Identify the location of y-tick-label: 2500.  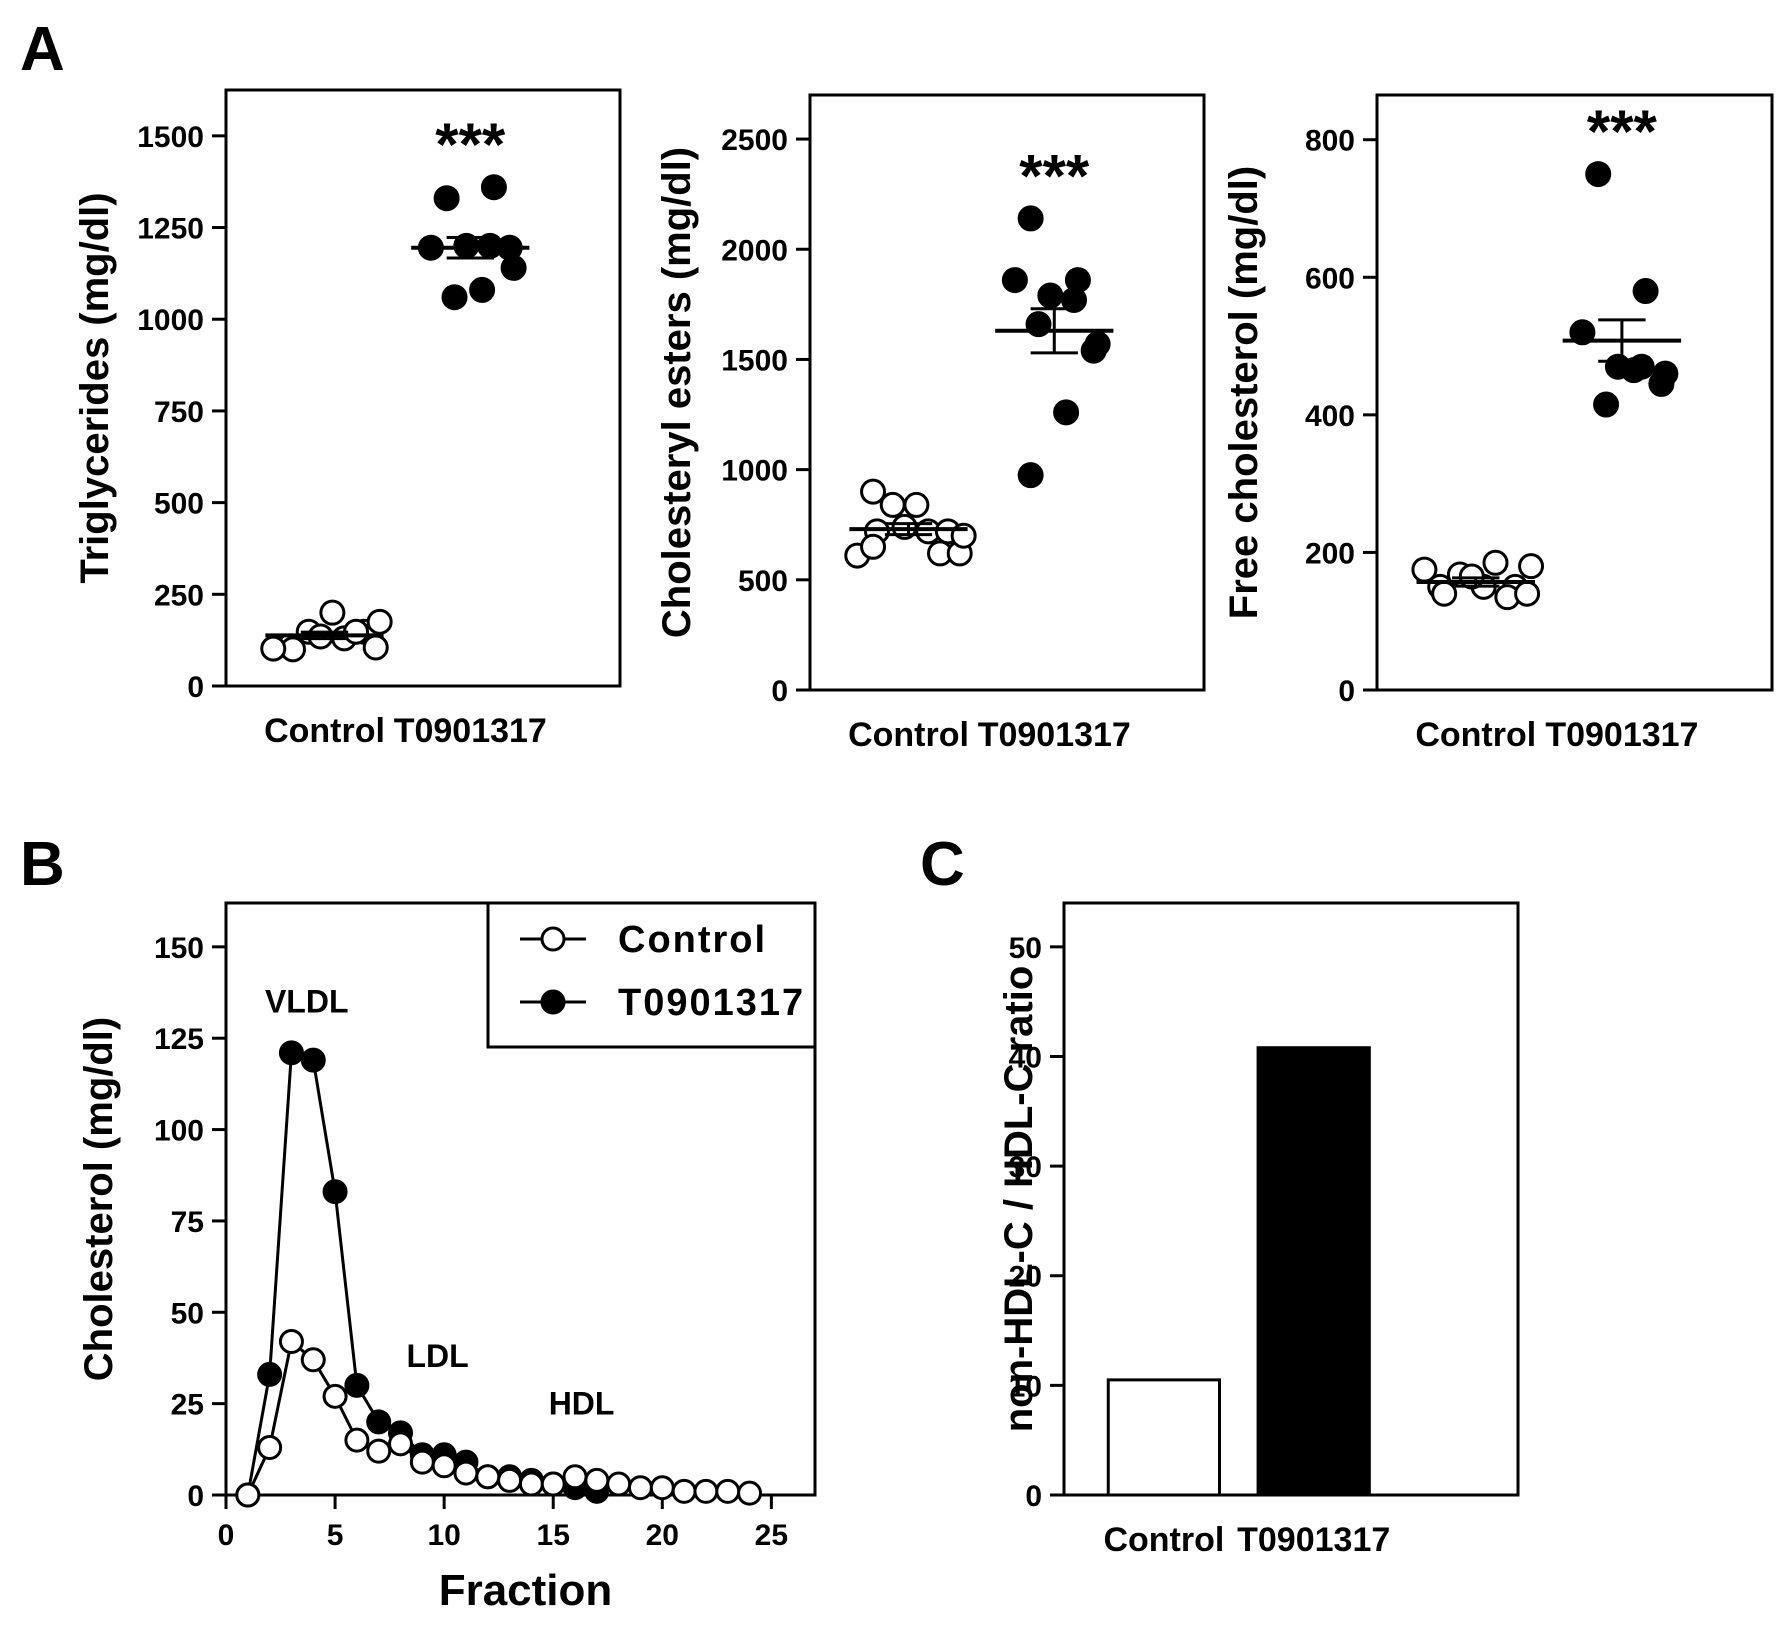
(754, 140).